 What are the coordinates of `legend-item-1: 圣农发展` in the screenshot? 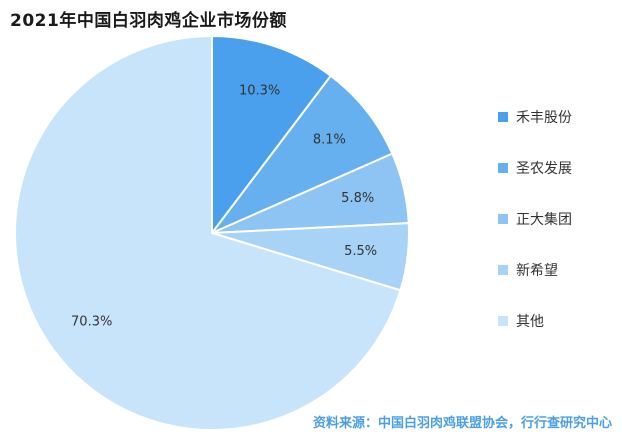 It's located at (535, 168).